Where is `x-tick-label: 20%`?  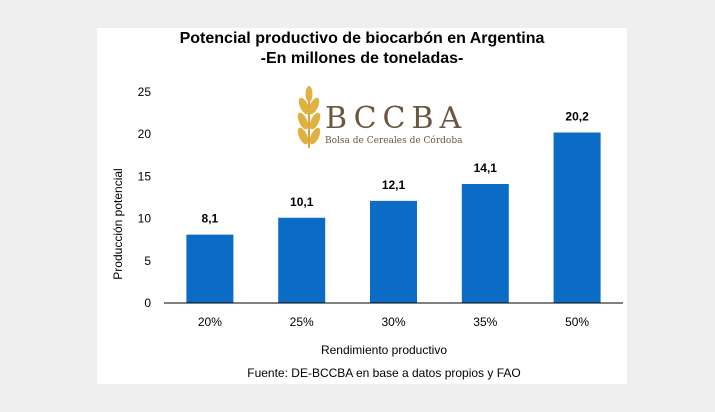 x-tick-label: 20% is located at coordinates (210, 322).